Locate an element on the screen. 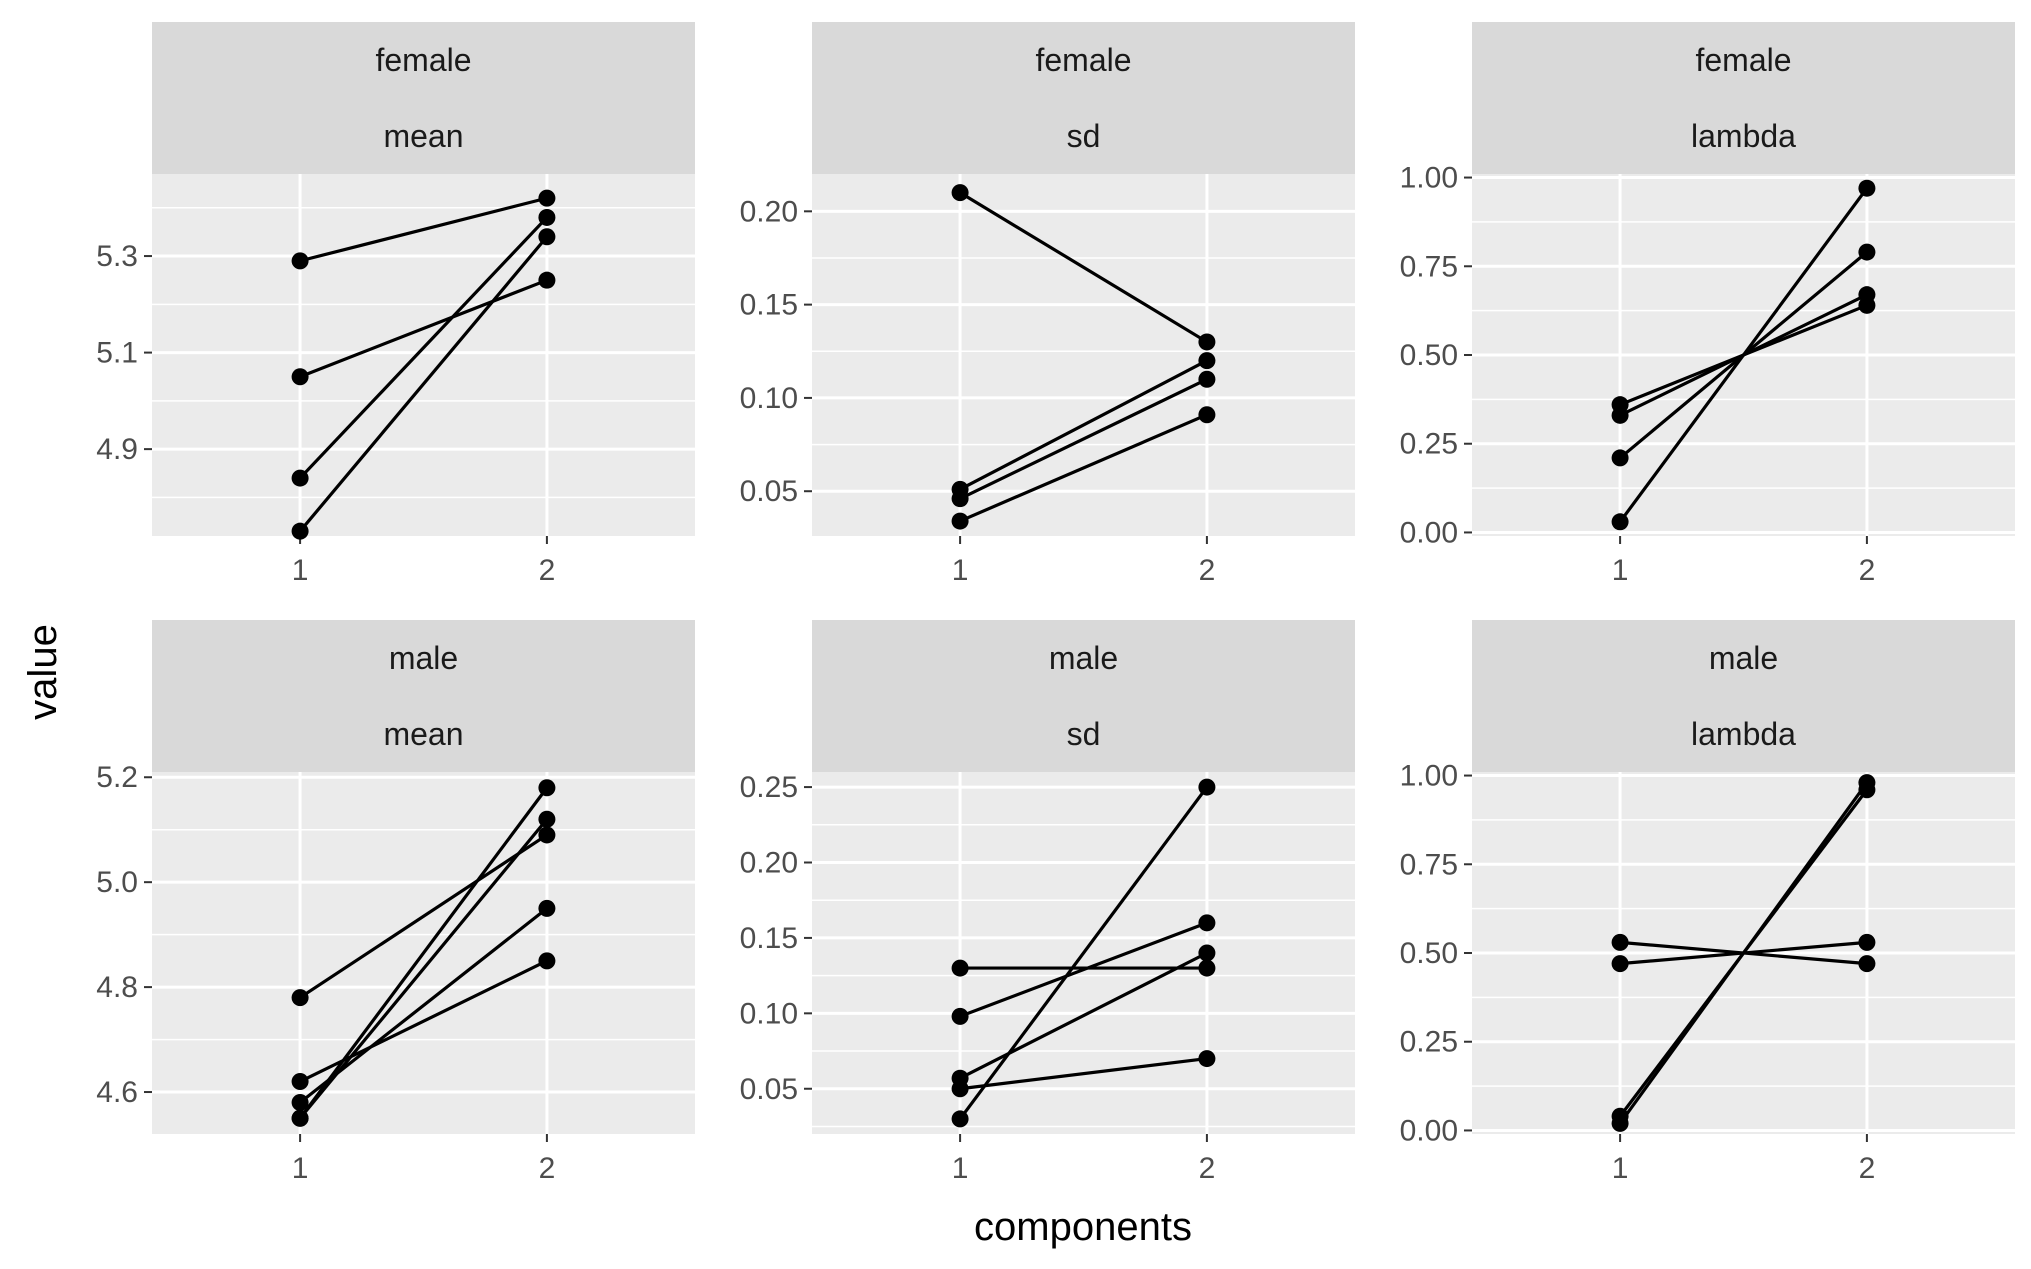 The width and height of the screenshot is (2031, 1269). y-tick-label: 0.00 is located at coordinates (1429, 1130).